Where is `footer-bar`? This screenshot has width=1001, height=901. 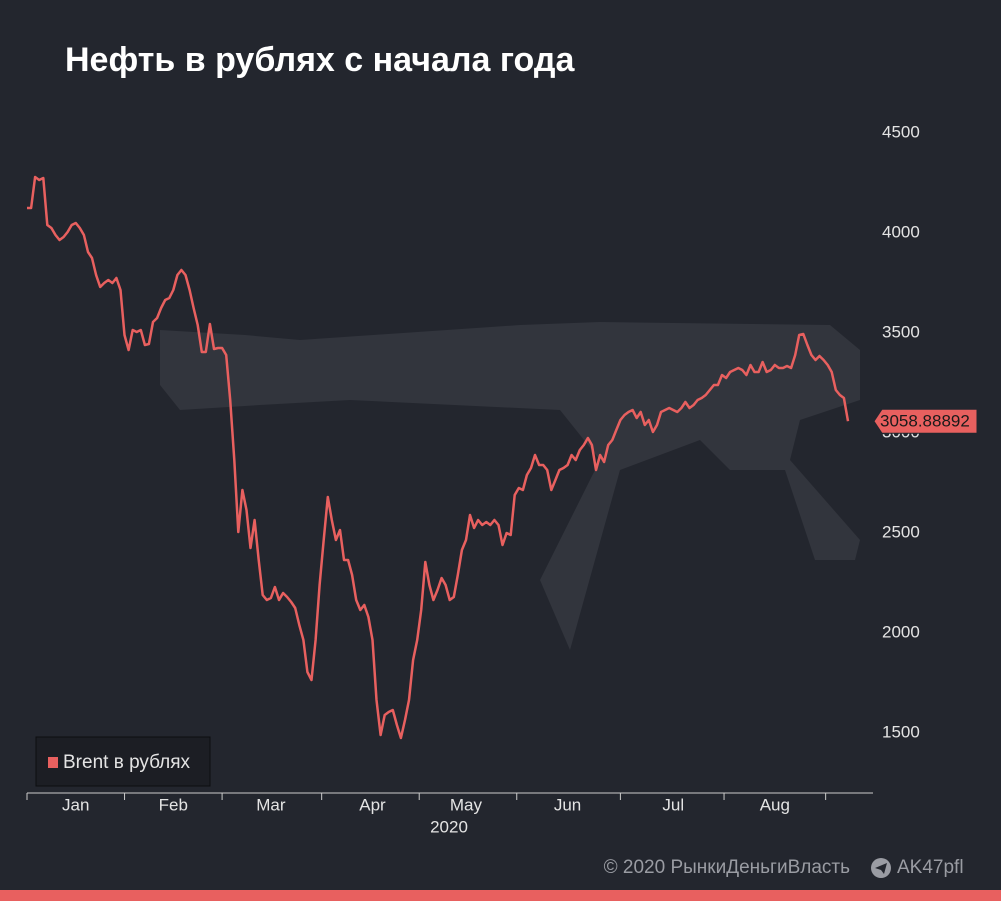
footer-bar is located at coordinates (500, 895).